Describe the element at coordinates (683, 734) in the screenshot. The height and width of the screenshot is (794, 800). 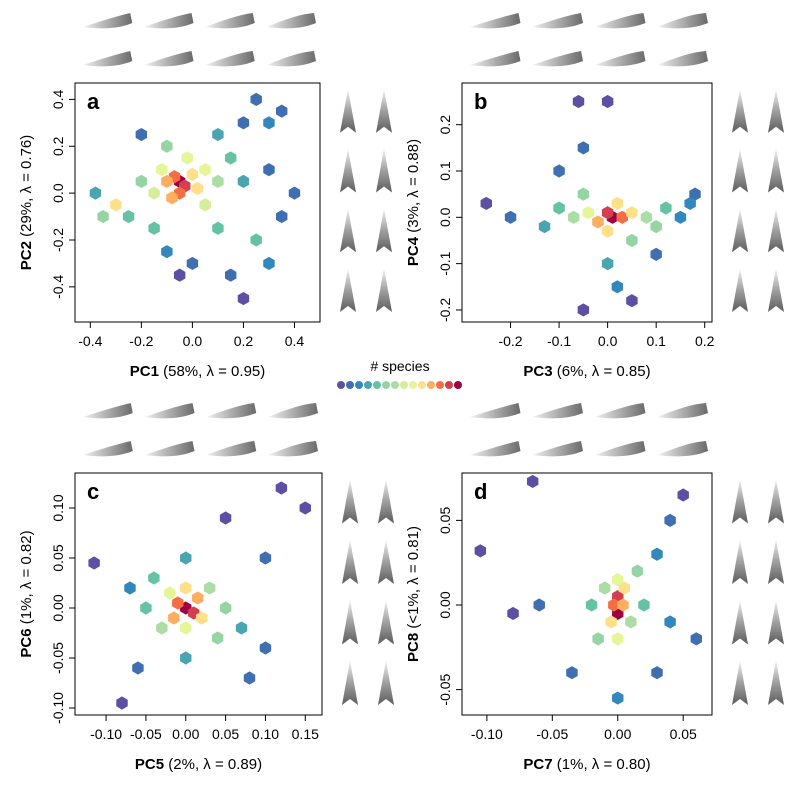
I see `x-tick-label: 0.05` at that location.